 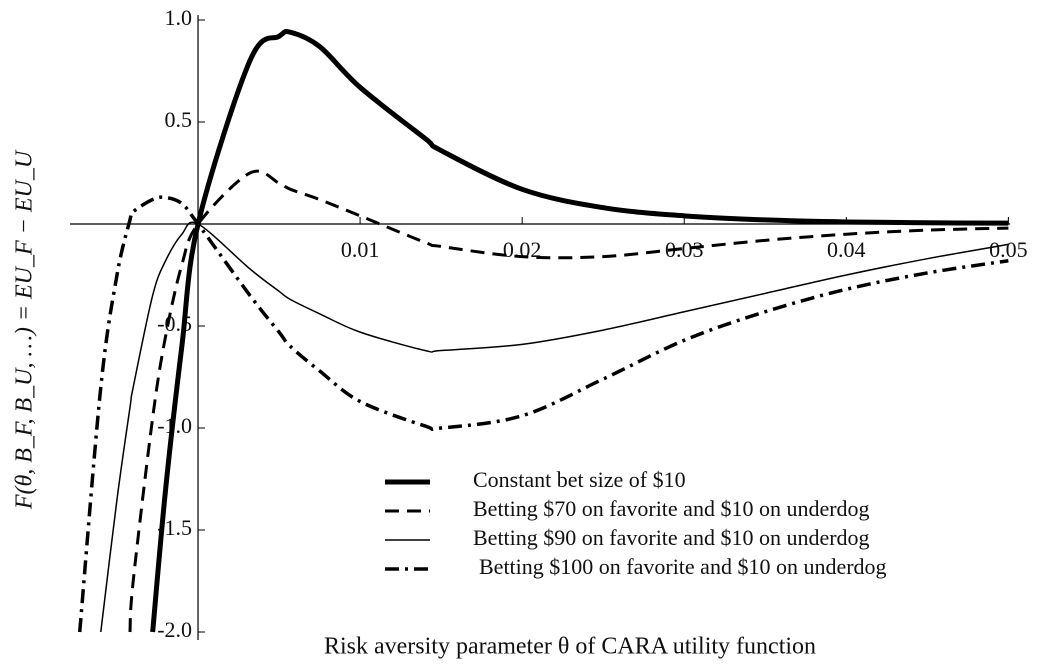 What do you see at coordinates (25, 329) in the screenshot?
I see `y-axis-title: F(θ, B_F, B_U, …) = EU_F − EU_U` at bounding box center [25, 329].